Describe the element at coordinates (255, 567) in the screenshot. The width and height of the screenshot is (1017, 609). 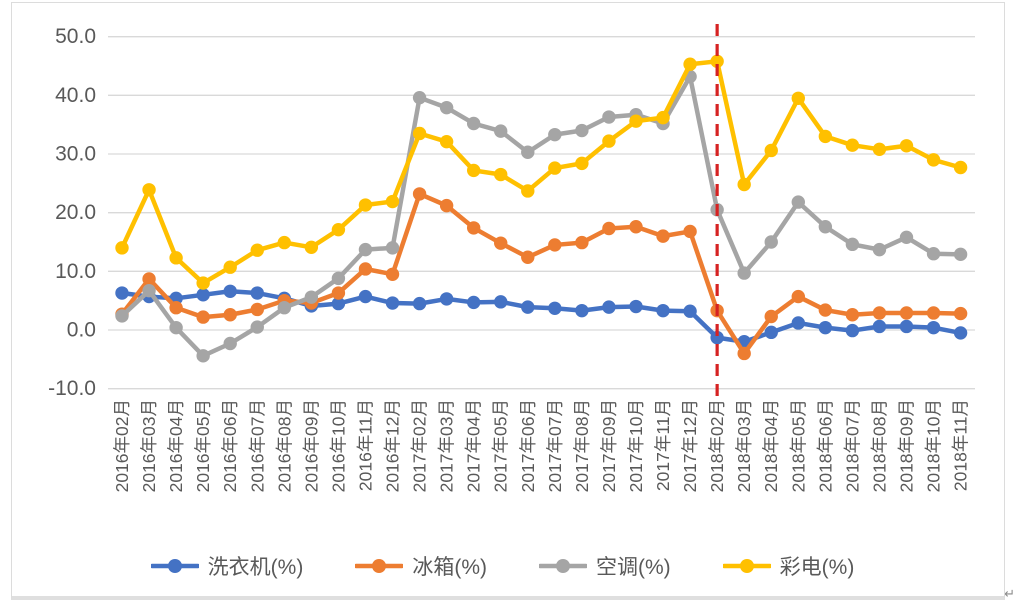
I see `legend-label-washing-machine: 洗衣机(%)` at that location.